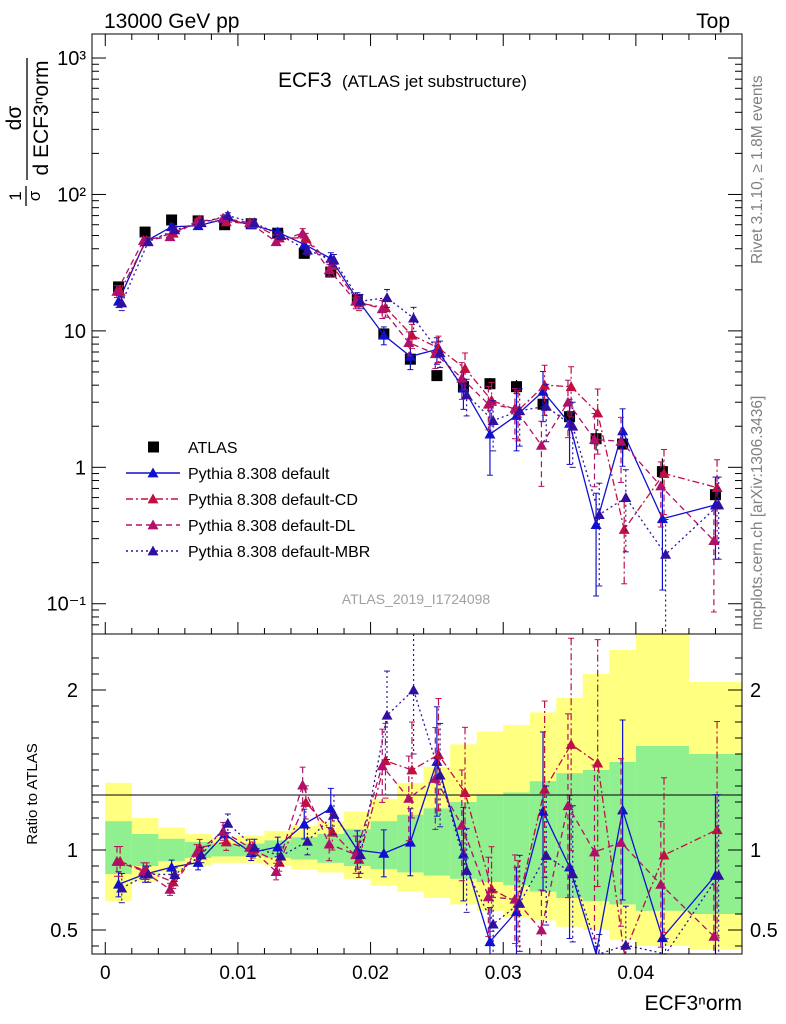 This screenshot has width=786, height=1024. What do you see at coordinates (402, 80) in the screenshot?
I see `plot-title: ECF3 (ATLAS jet substructure)` at bounding box center [402, 80].